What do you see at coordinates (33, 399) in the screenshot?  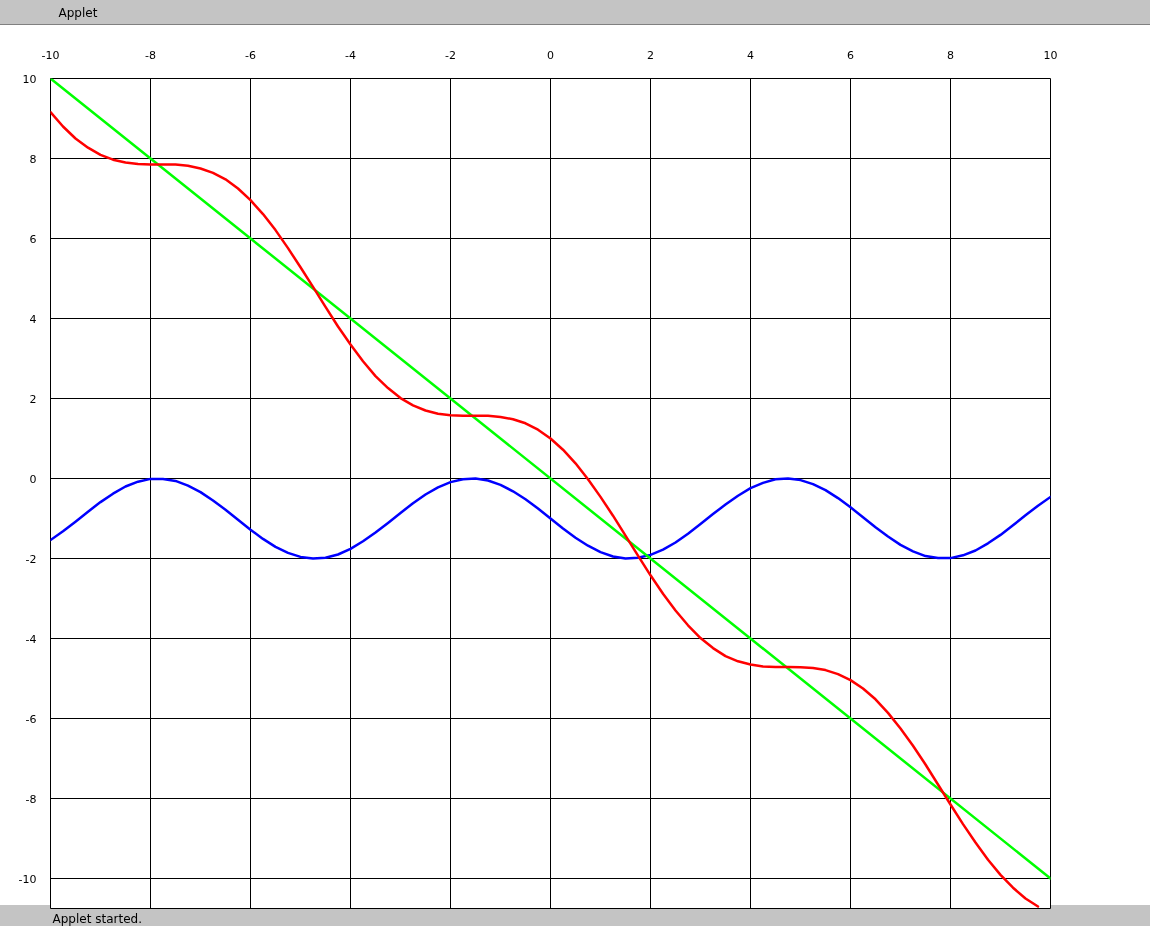 I see `y-tick-label: 2` at bounding box center [33, 399].